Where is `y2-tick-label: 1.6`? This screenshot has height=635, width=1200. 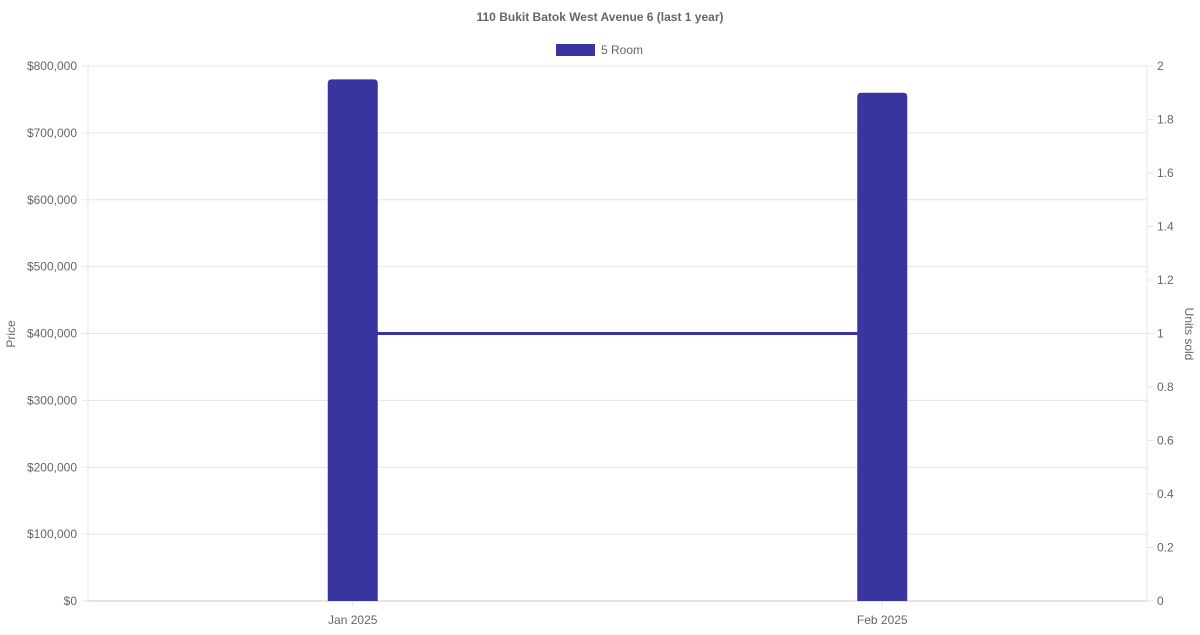
y2-tick-label: 1.6 is located at coordinates (1165, 173).